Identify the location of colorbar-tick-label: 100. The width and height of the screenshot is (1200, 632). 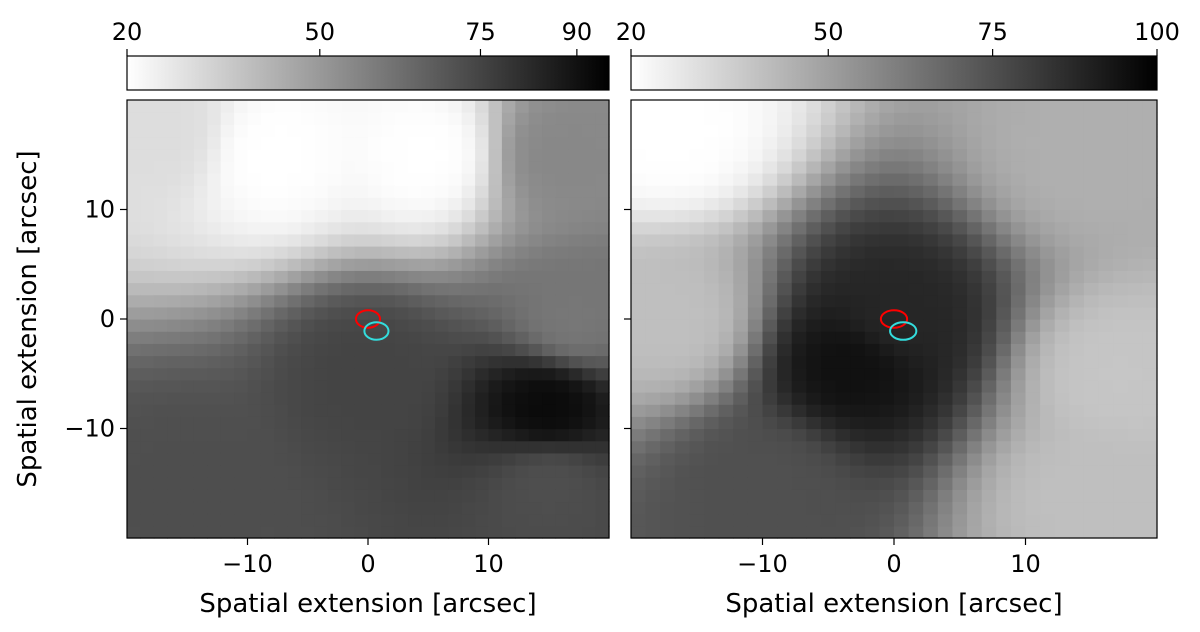
(1157, 32).